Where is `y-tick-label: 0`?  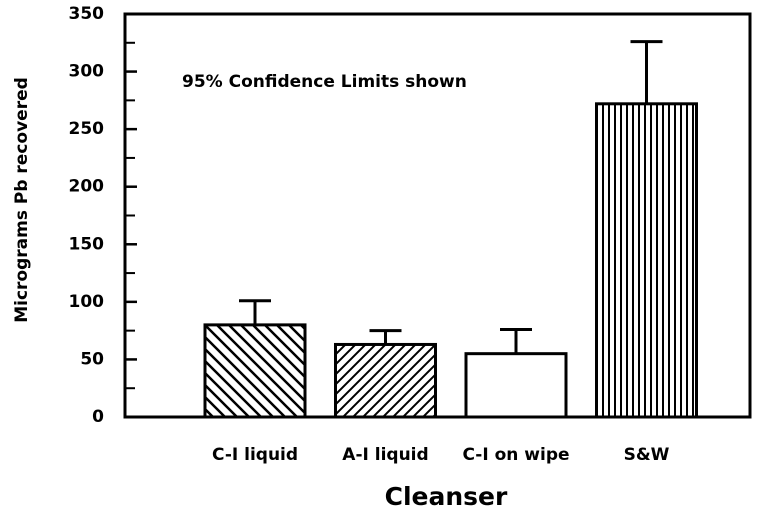 y-tick-label: 0 is located at coordinates (98, 417).